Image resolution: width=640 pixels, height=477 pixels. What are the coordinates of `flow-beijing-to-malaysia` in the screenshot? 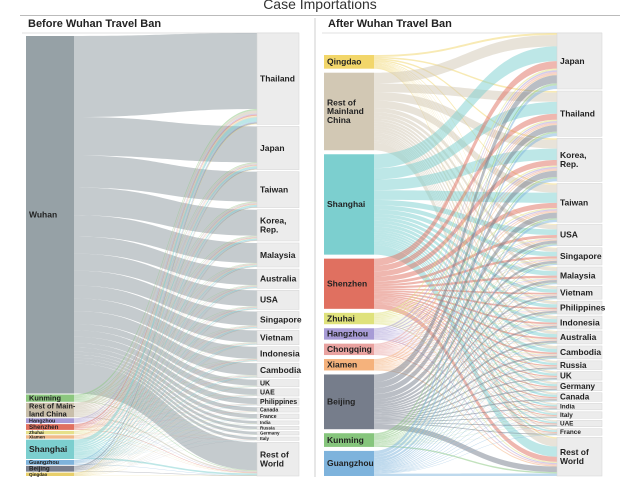 It's located at (165, 368).